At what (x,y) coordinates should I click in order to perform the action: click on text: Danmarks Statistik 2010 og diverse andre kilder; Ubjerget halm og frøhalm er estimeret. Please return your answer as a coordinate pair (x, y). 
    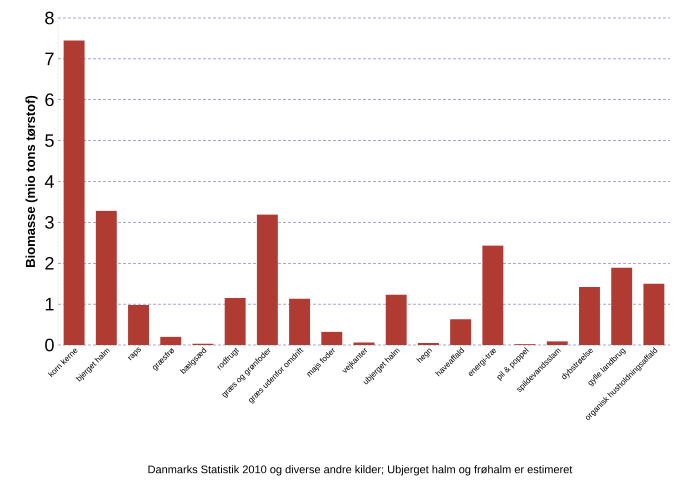
    Looking at the image, I should click on (360, 470).